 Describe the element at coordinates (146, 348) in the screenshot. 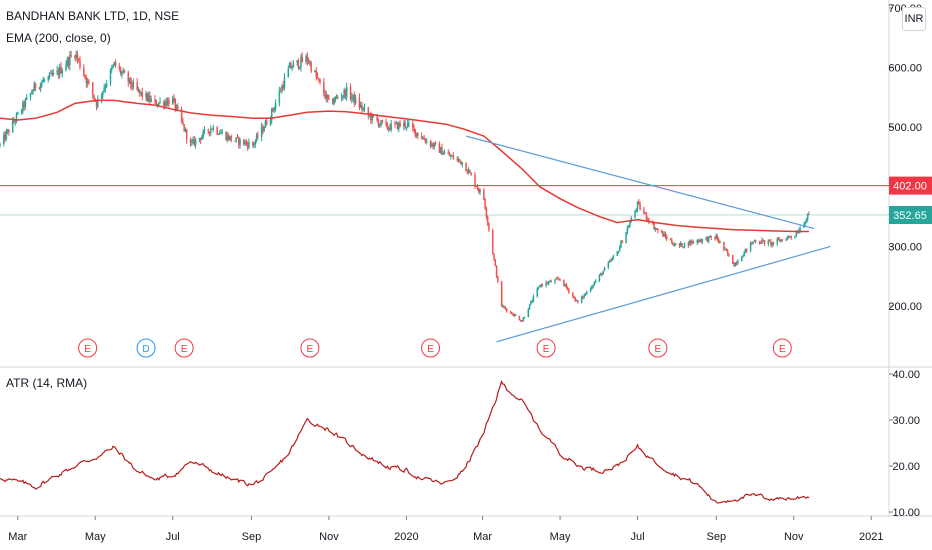

I see `dividend-event-icon` at that location.